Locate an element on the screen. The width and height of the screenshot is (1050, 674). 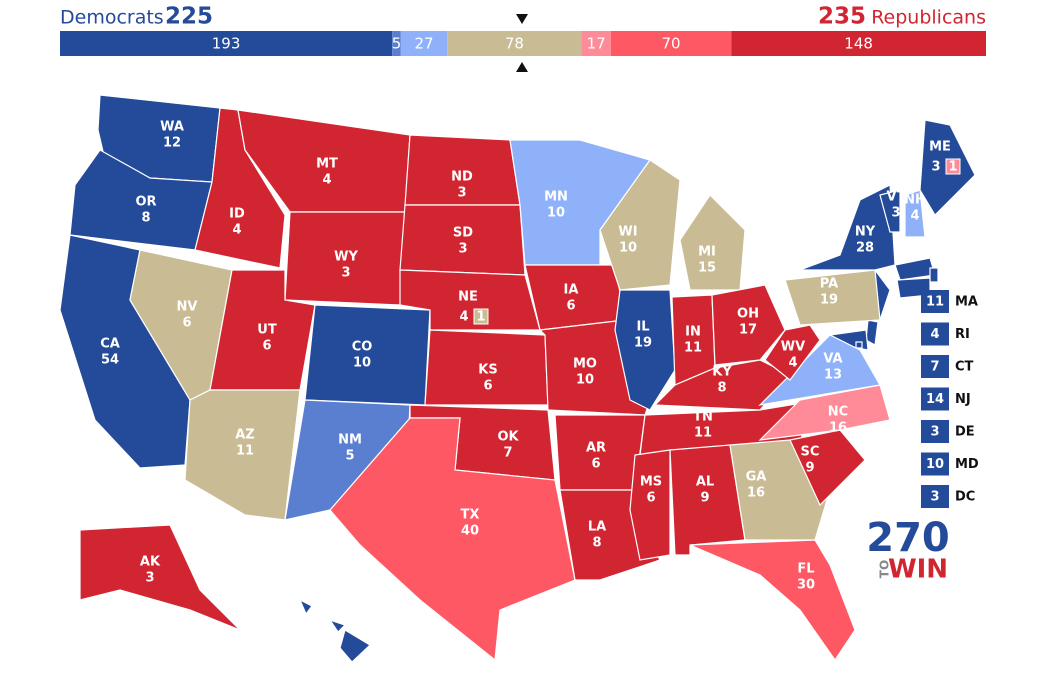
state-label: OK is located at coordinates (508, 437).